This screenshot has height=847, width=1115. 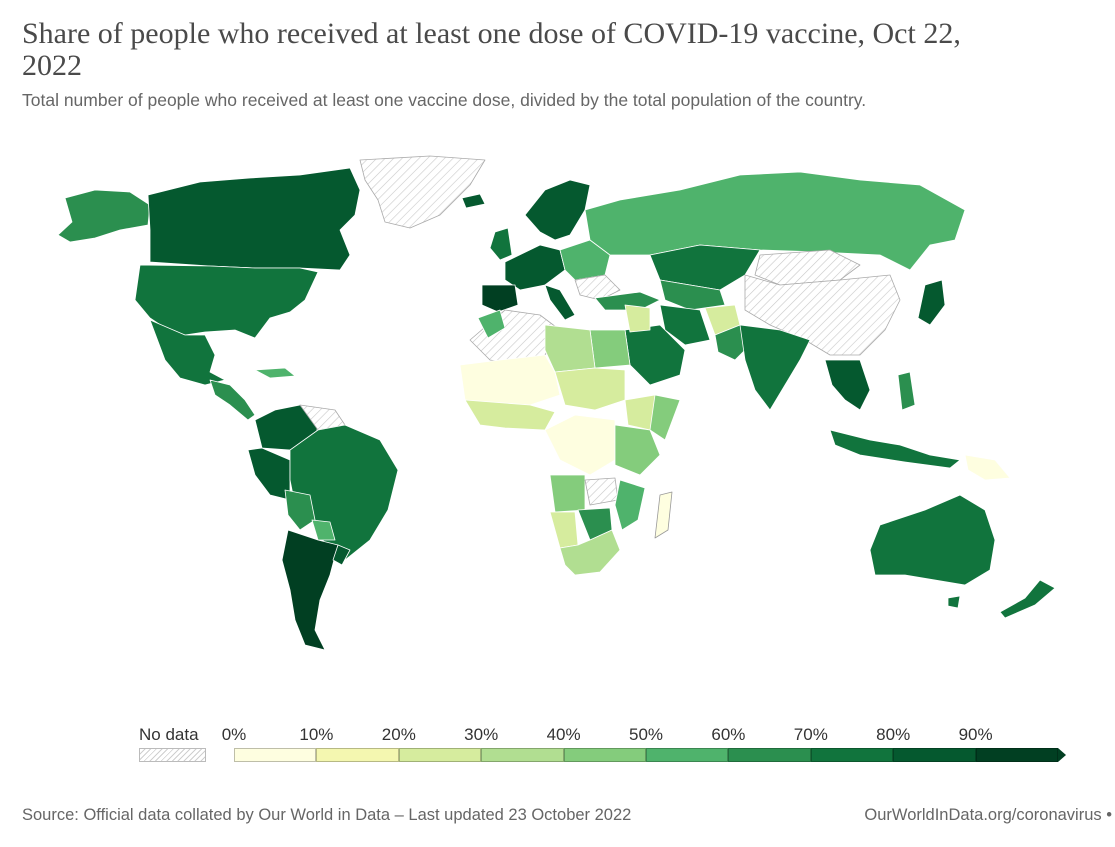 I want to click on no-data-label: No data, so click(x=169, y=734).